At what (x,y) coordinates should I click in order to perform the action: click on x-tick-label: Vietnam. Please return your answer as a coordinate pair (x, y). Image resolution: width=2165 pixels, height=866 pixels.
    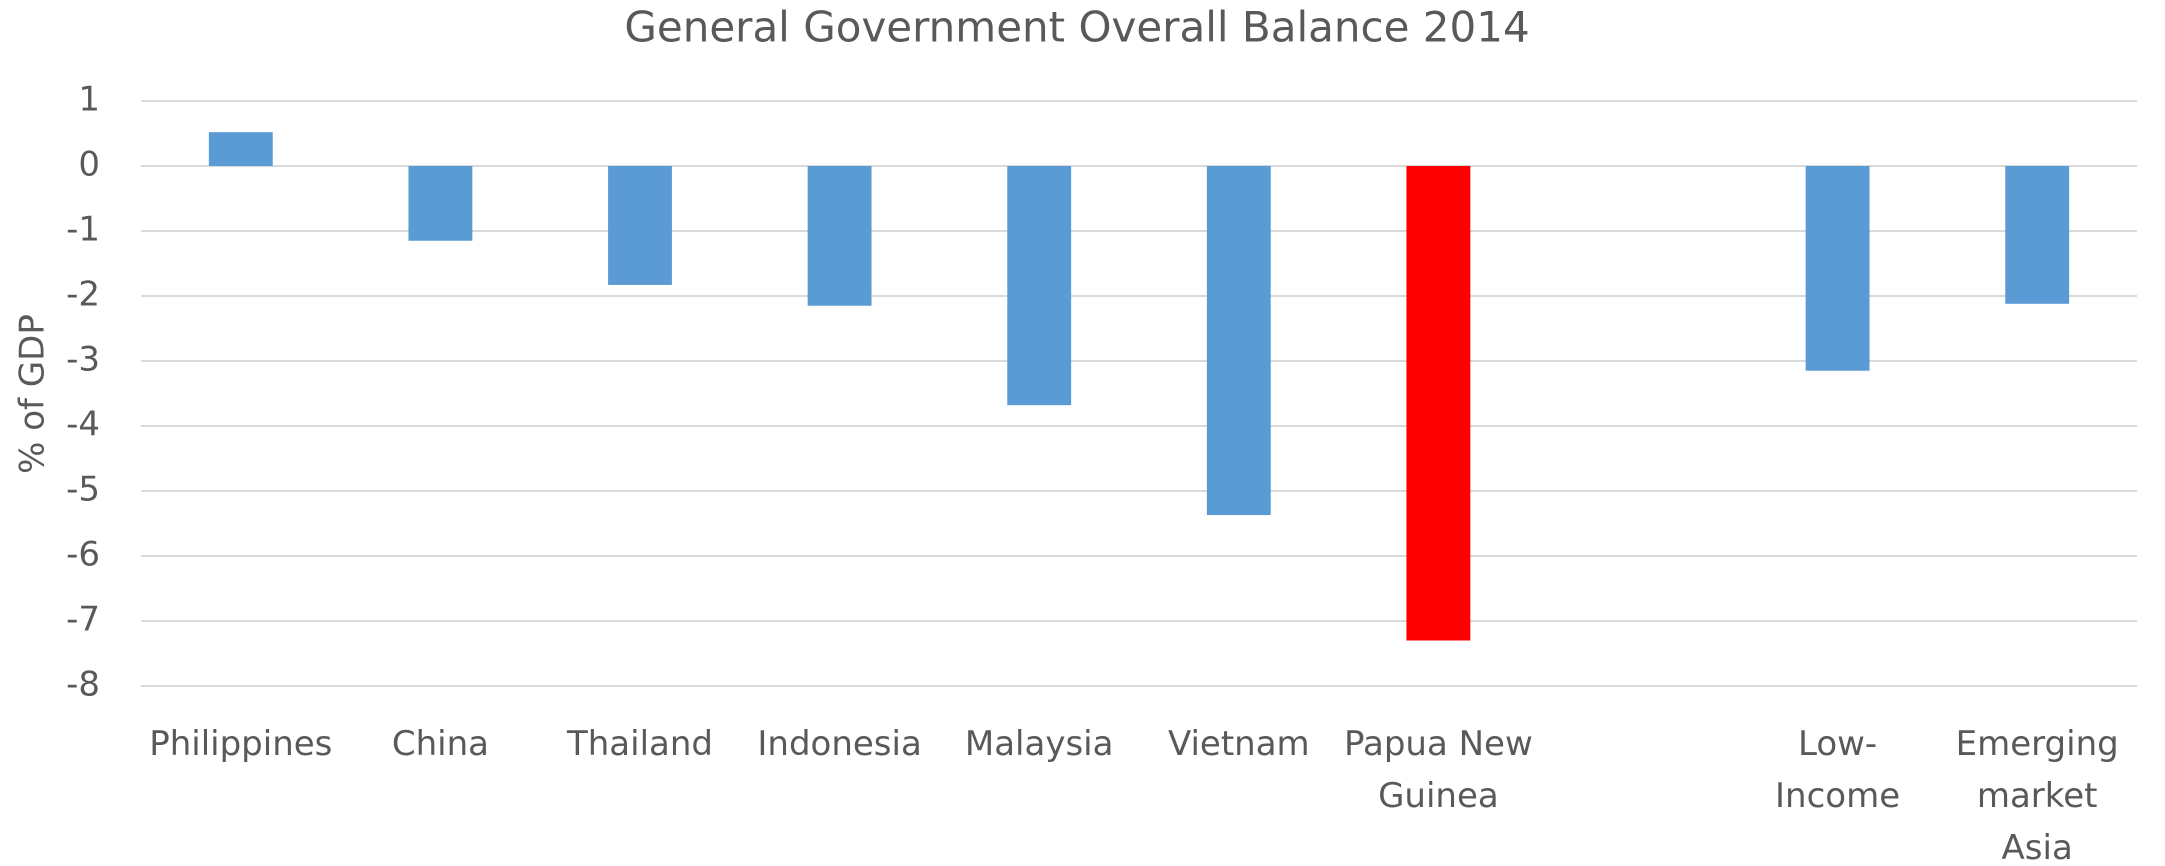
    Looking at the image, I should click on (1238, 744).